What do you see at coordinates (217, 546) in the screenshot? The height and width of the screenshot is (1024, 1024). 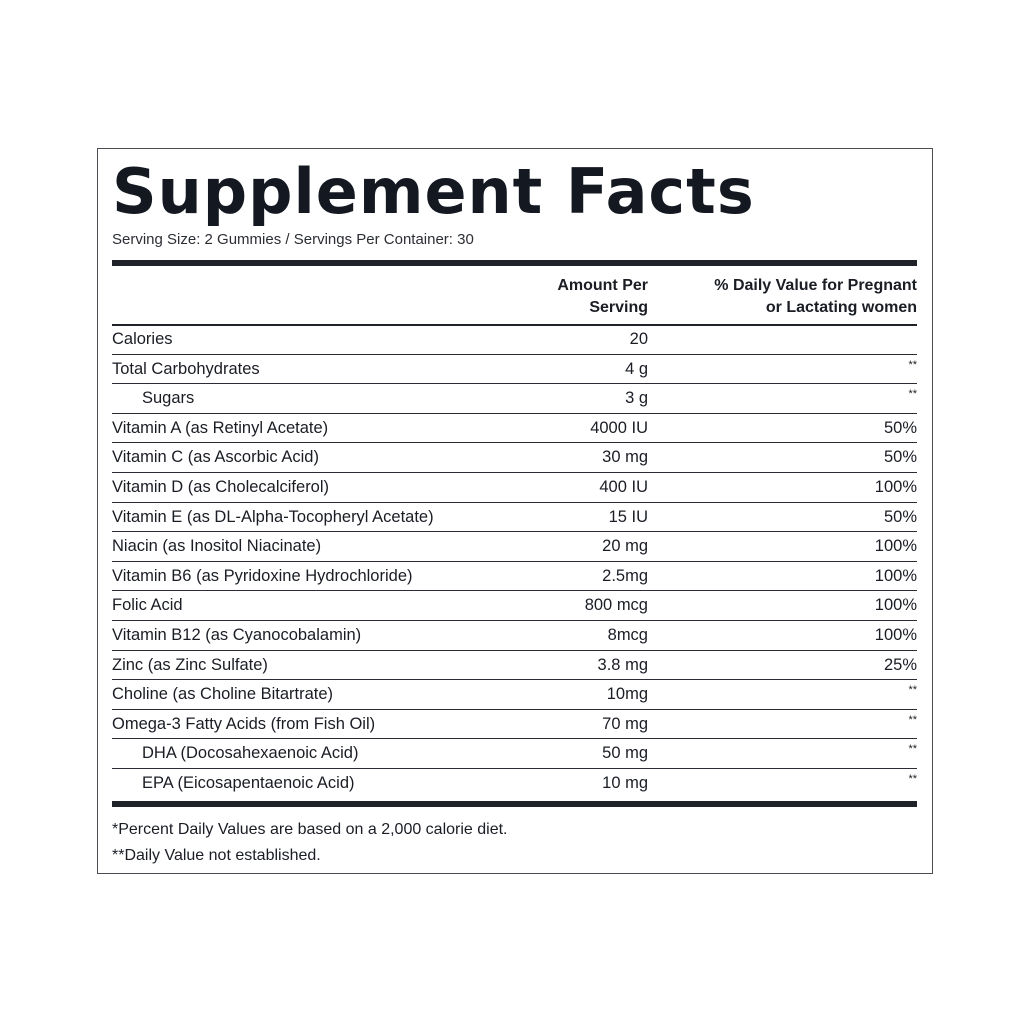 I see `nutrient-name: Niacin (as Inositol Niacinate)` at bounding box center [217, 546].